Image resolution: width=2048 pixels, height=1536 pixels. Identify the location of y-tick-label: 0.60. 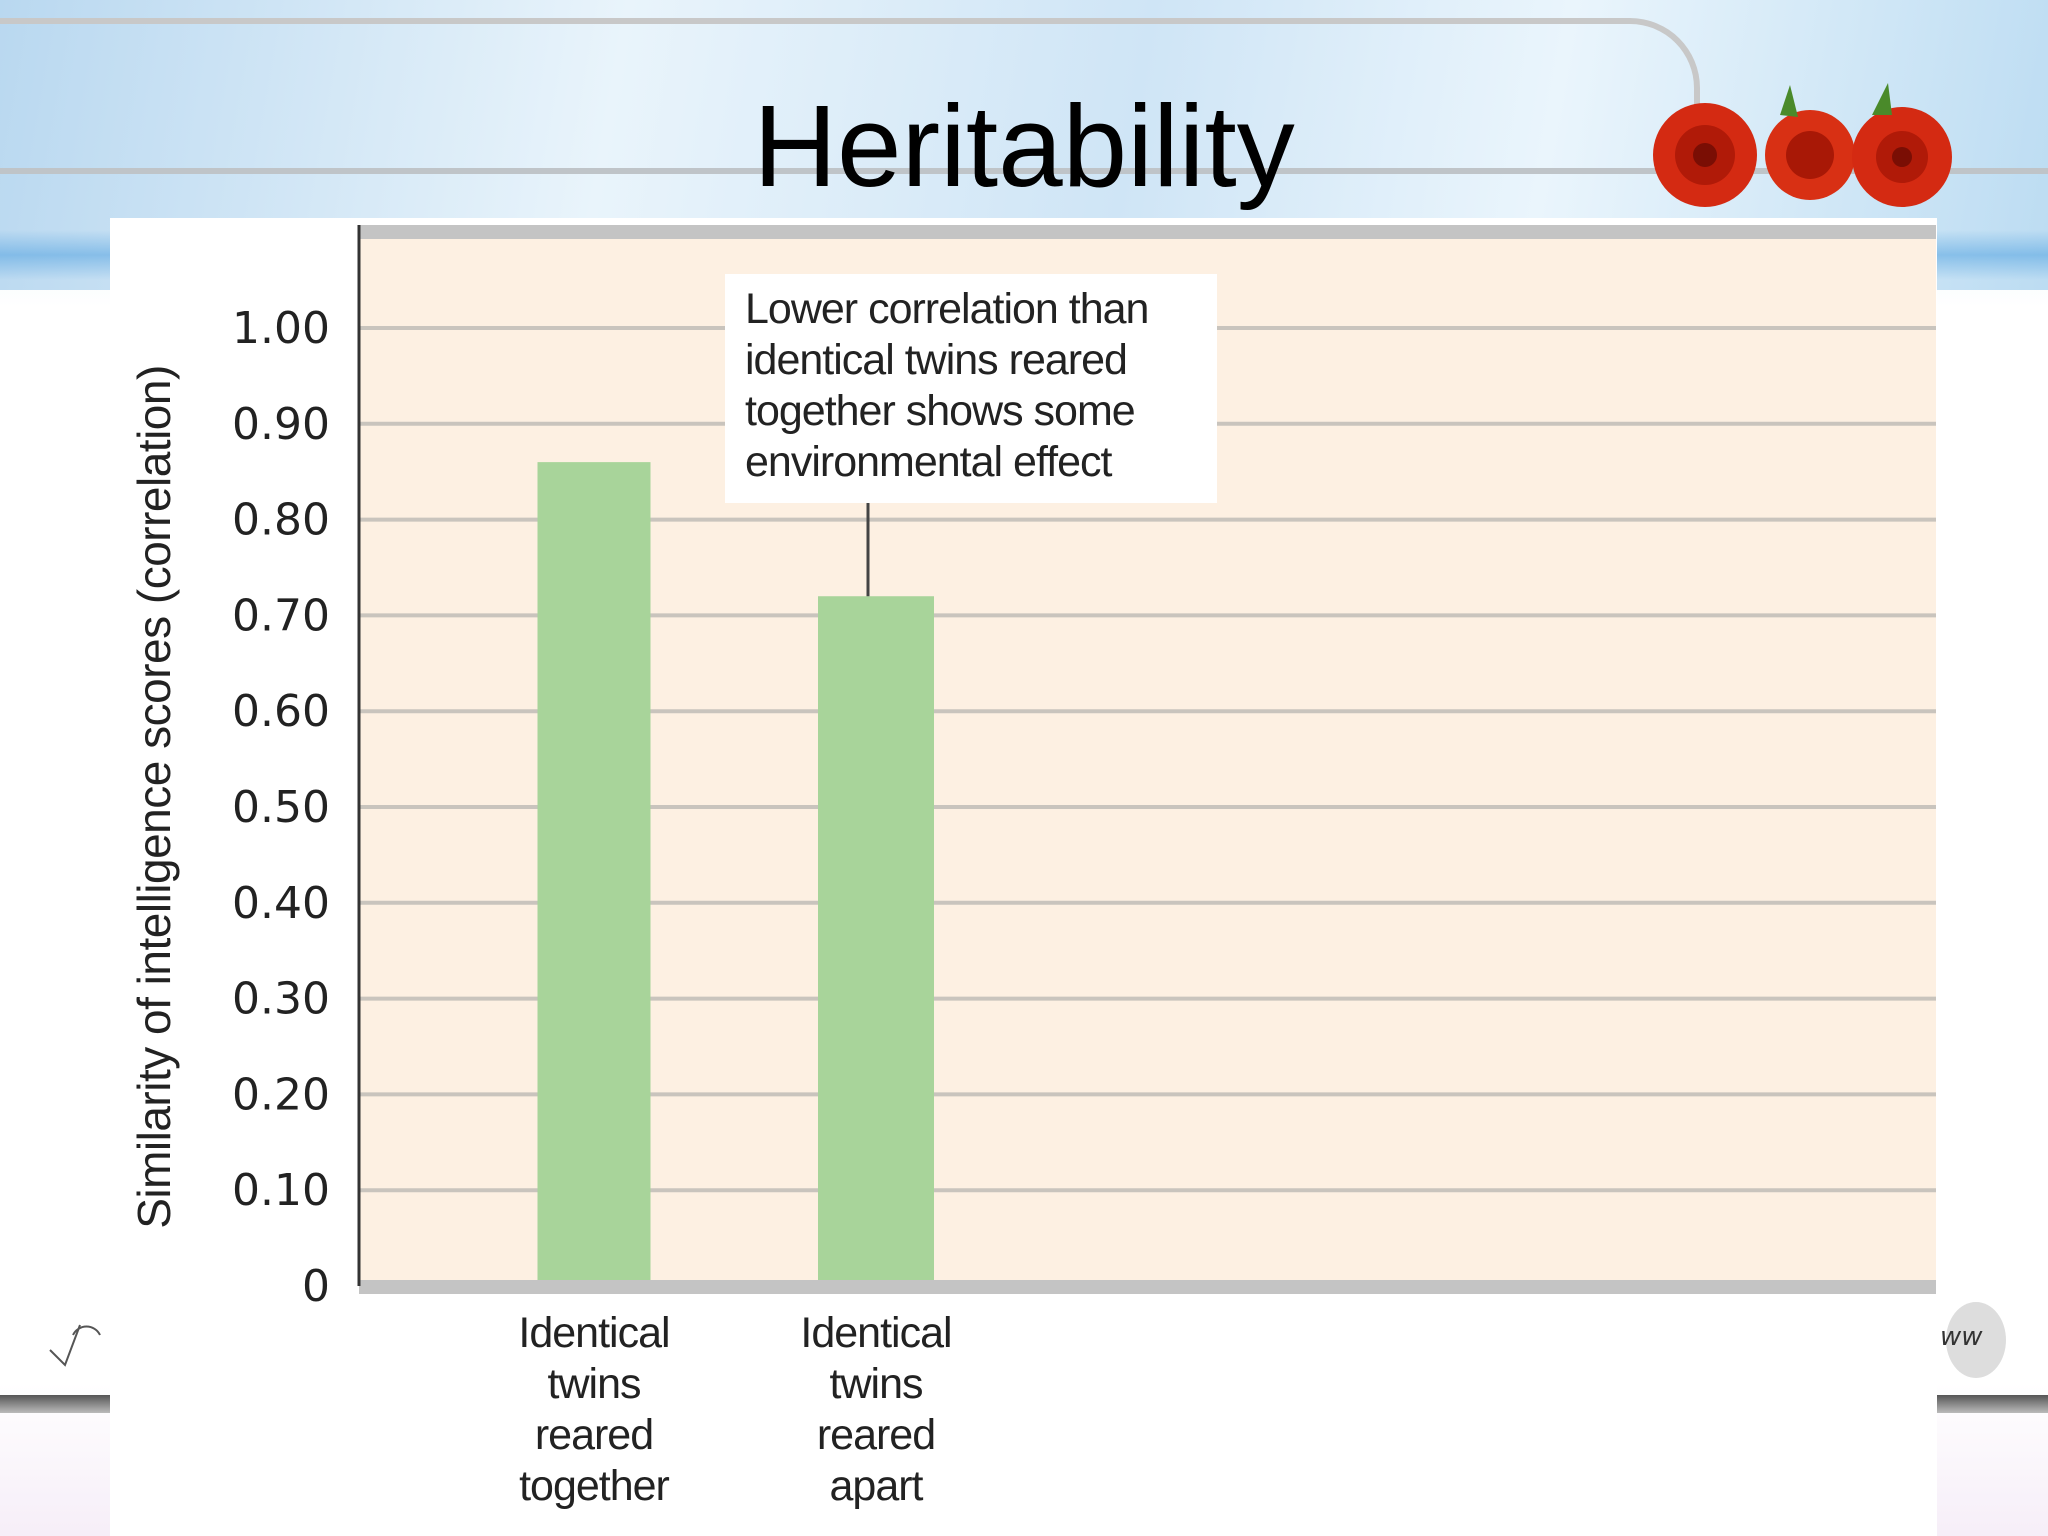
(281, 711).